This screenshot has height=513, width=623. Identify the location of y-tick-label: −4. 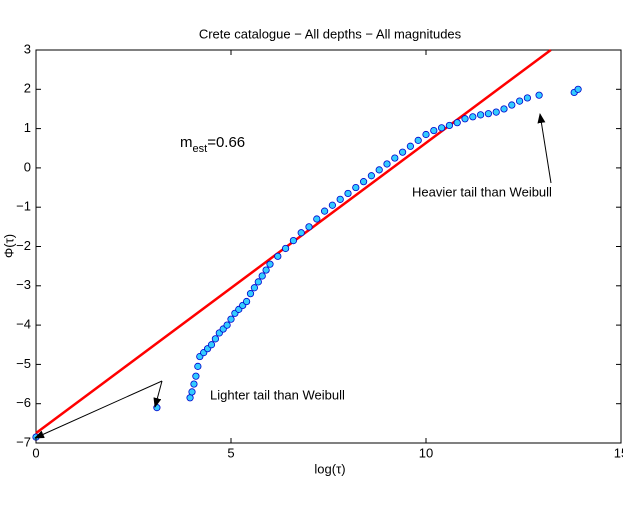
(23, 324).